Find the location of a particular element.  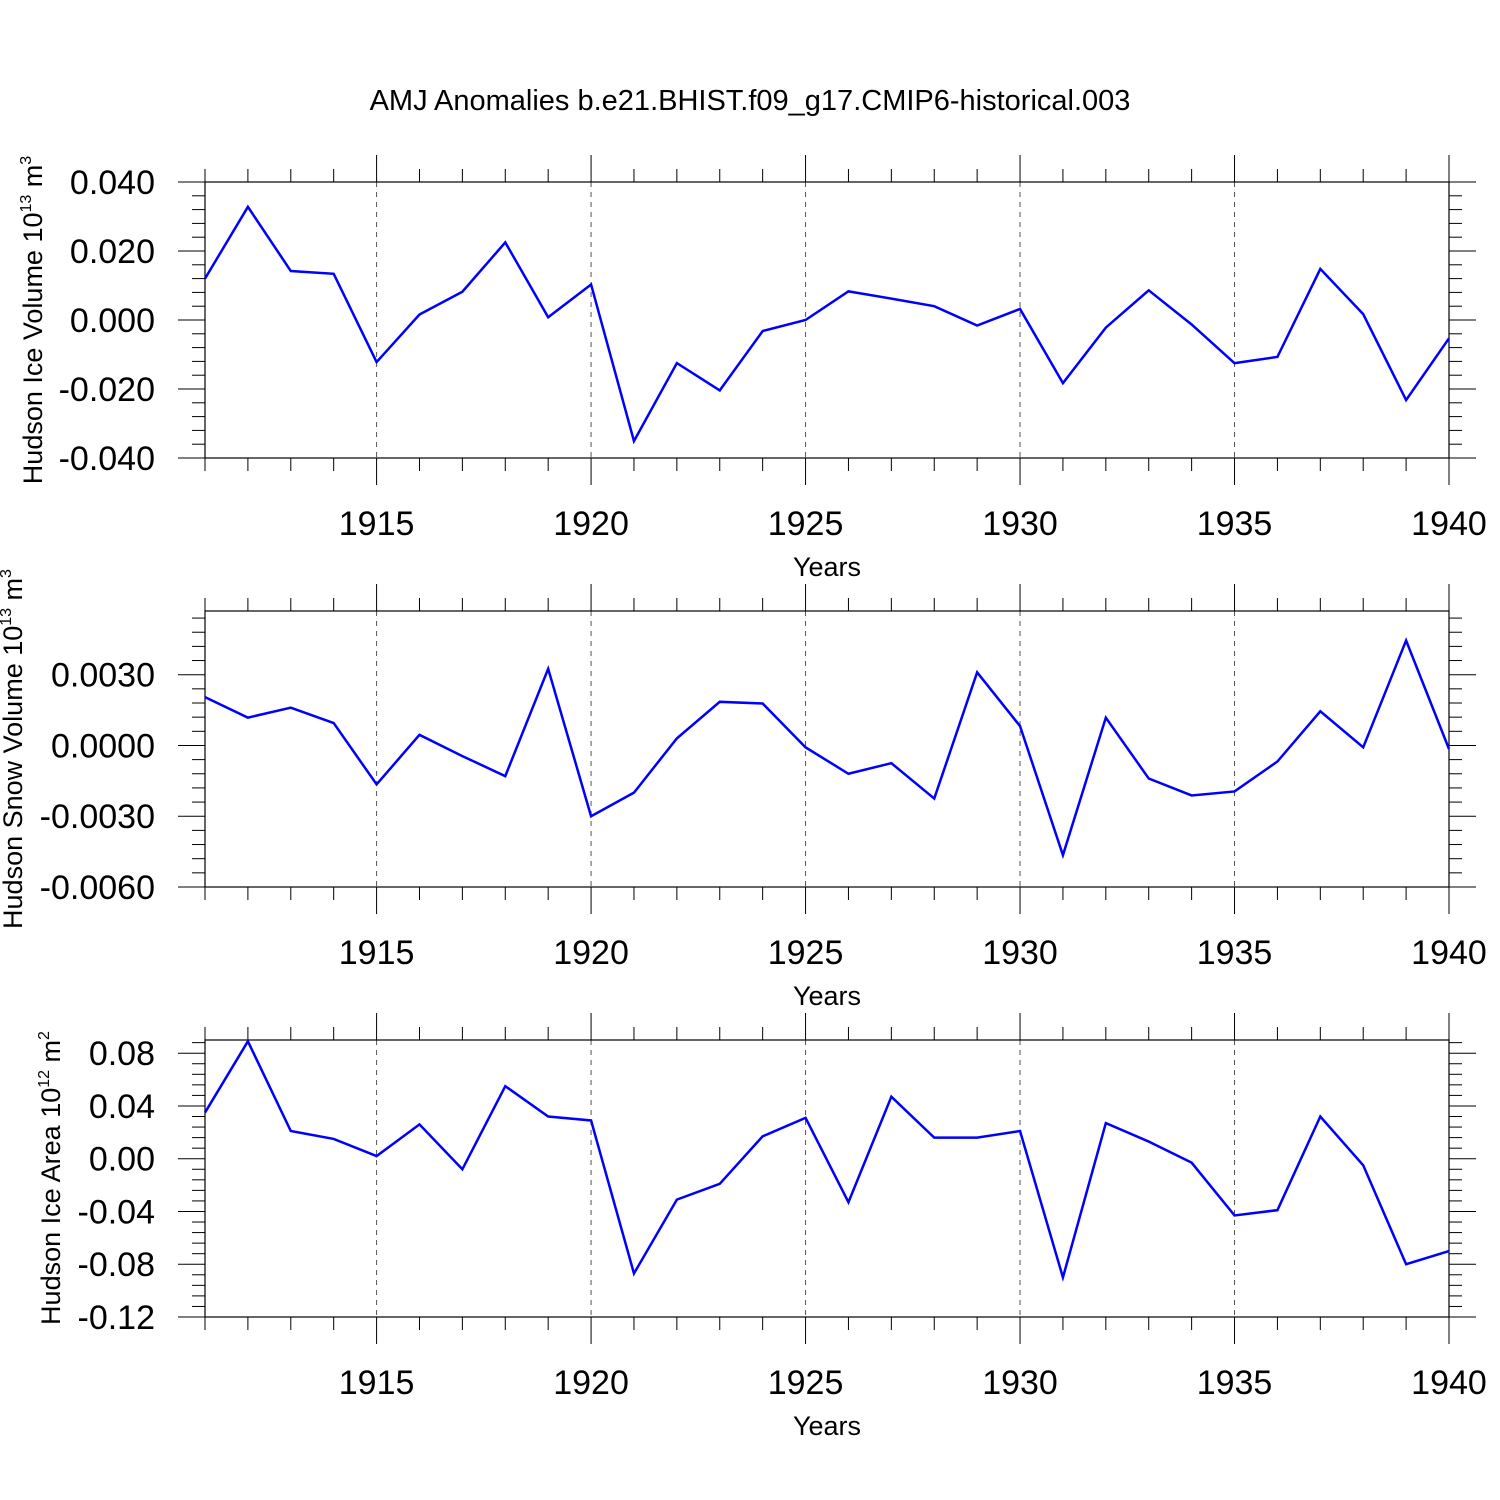

y-tick-label: 0.08 is located at coordinates (122, 1054).